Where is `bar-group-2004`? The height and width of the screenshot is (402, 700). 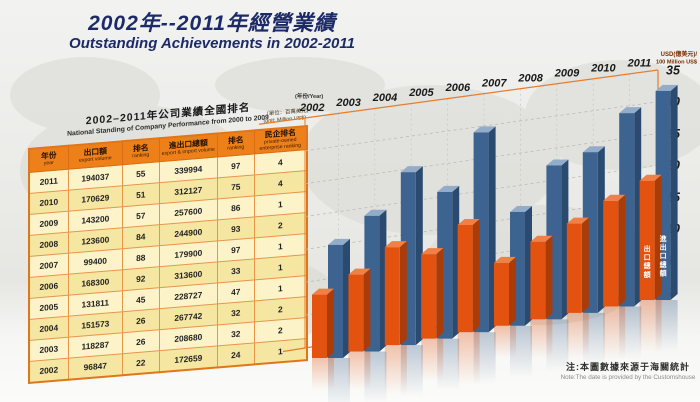
bar-group-2004 is located at coordinates (403, 282).